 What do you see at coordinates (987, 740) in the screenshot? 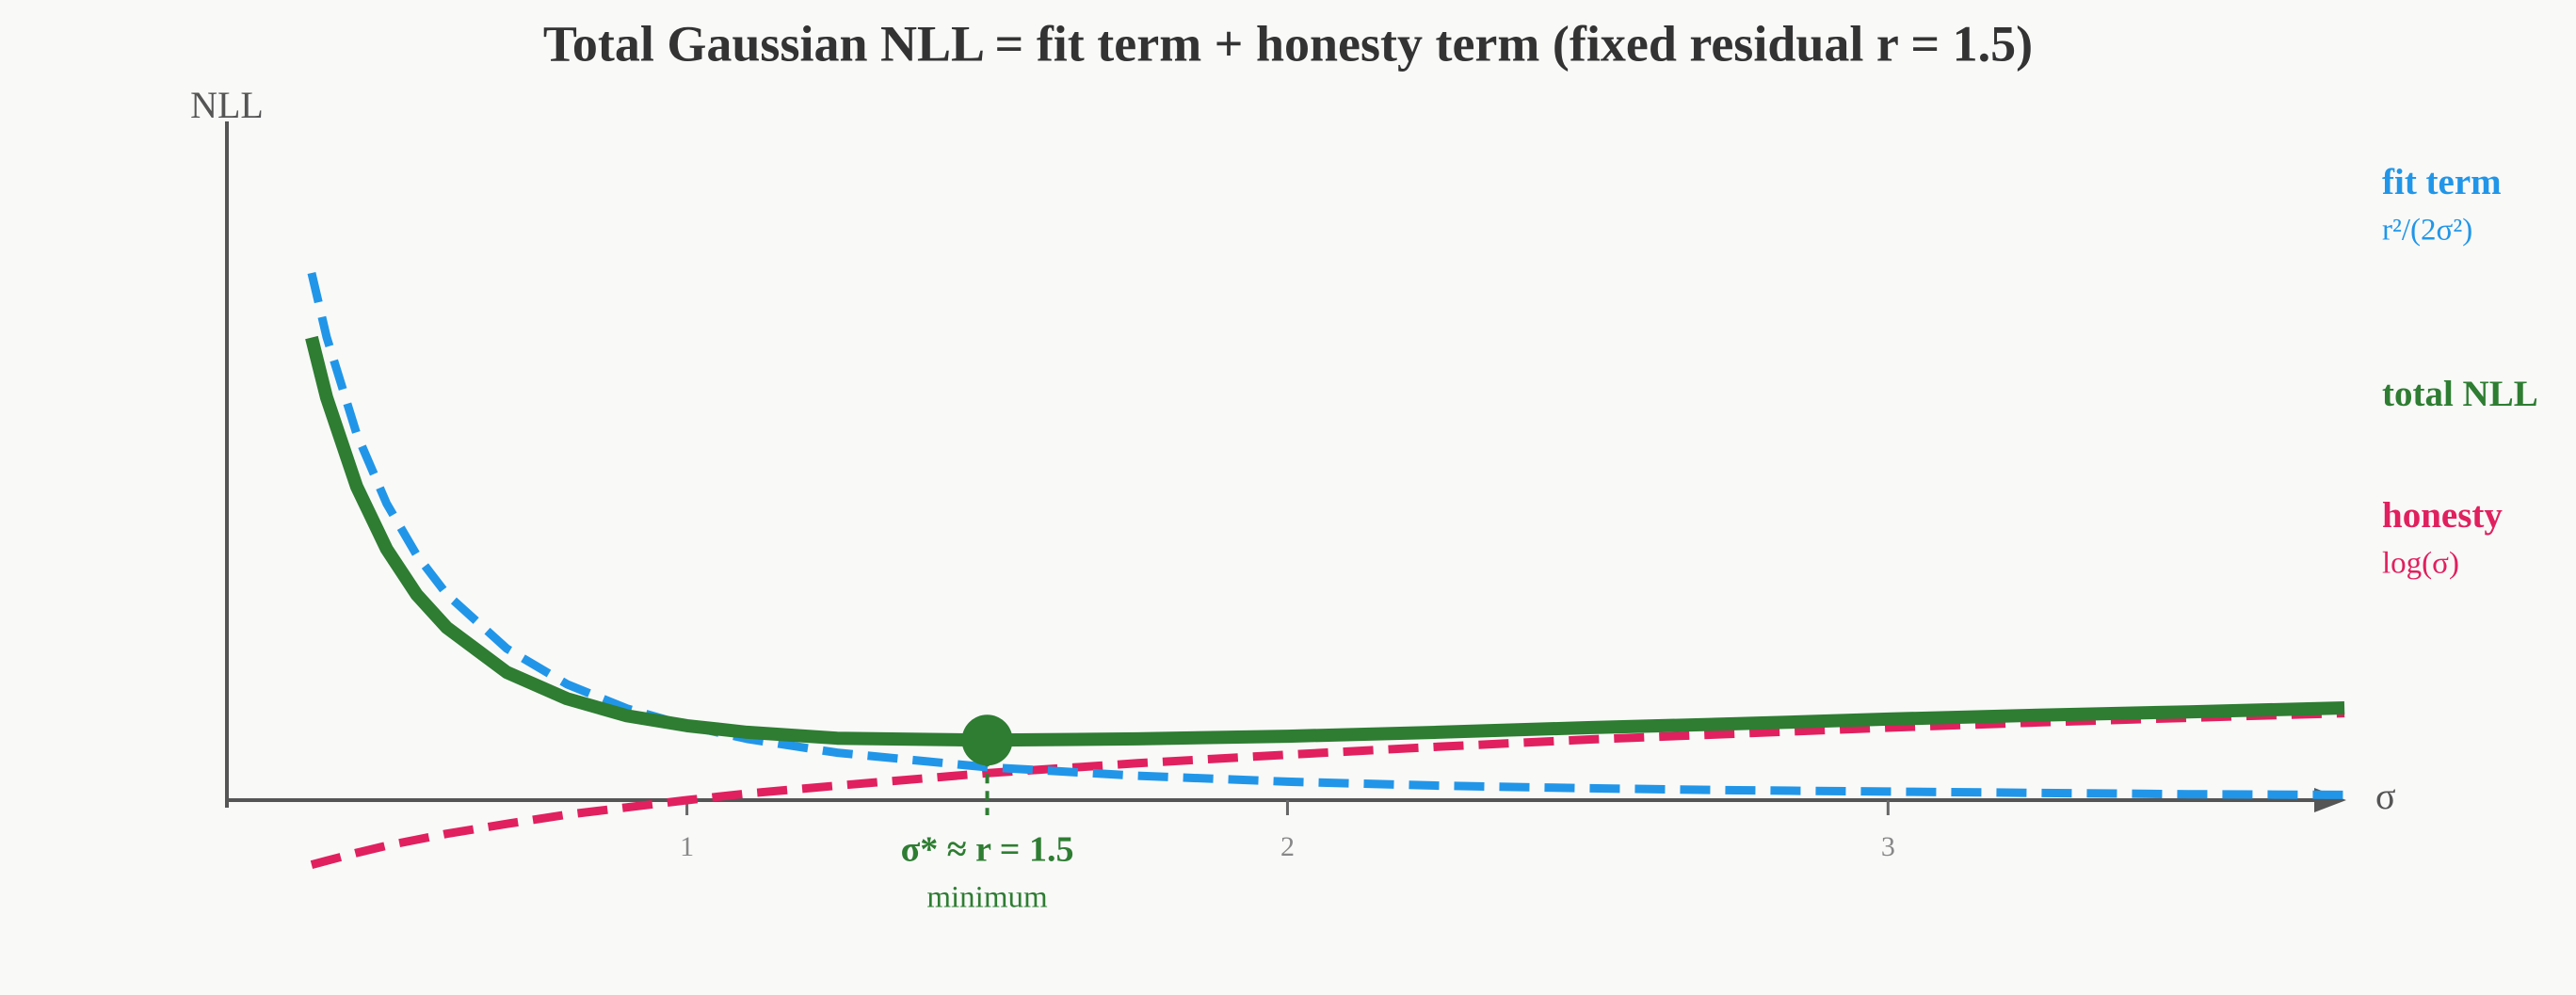
I see `minimum-marker` at bounding box center [987, 740].